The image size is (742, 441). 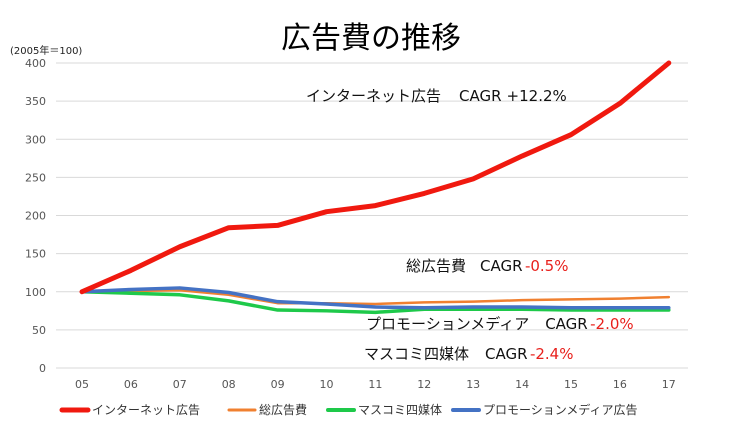 What do you see at coordinates (552, 354) in the screenshot?
I see `annotation-mass-cagr-value: -2.4%` at bounding box center [552, 354].